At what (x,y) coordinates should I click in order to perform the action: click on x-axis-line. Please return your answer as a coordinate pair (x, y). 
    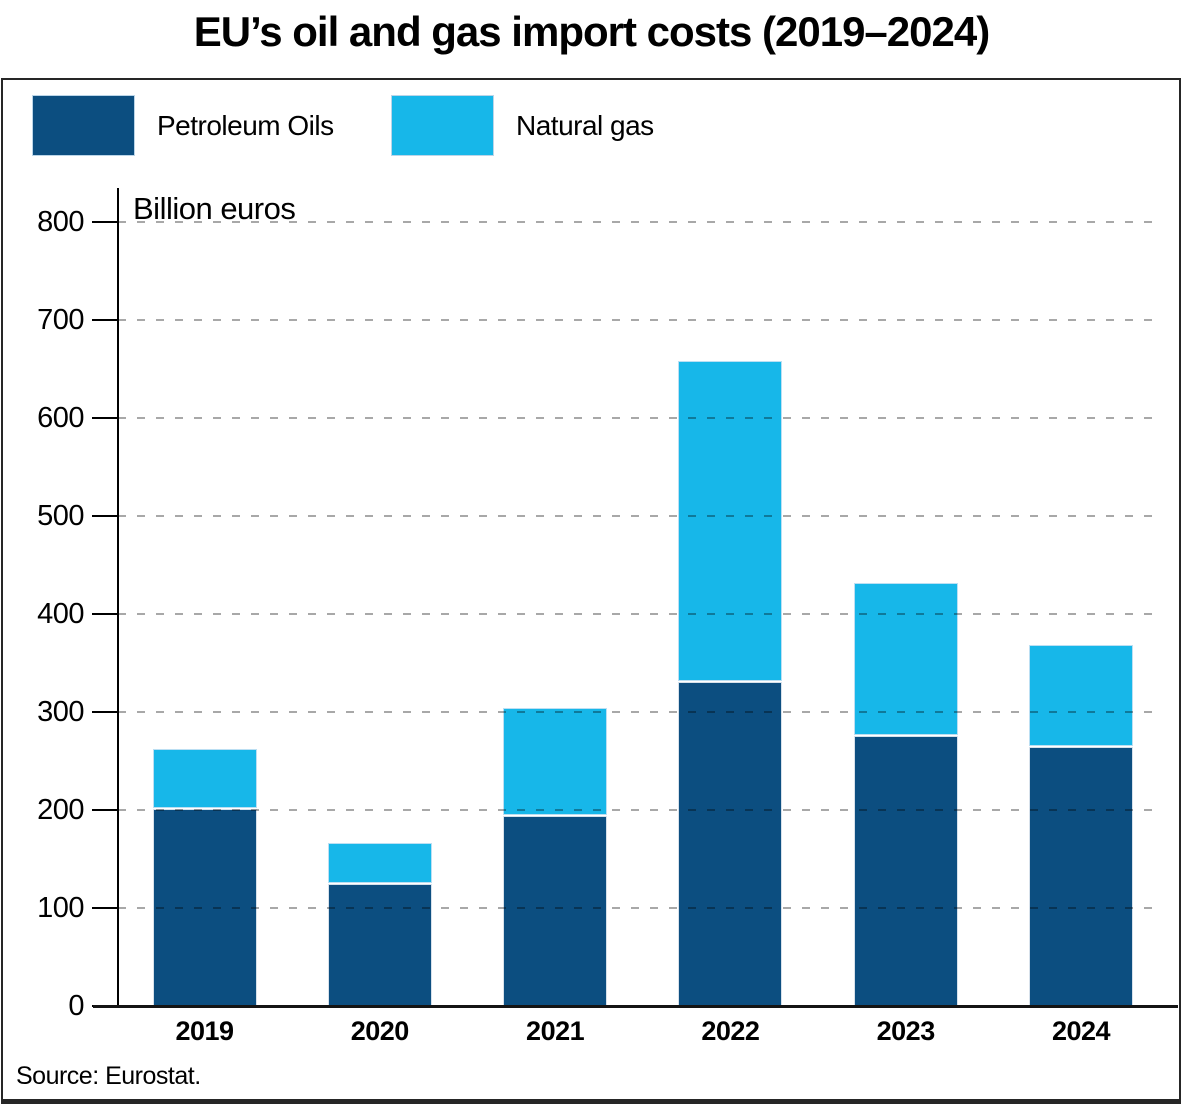
    Looking at the image, I should click on (635, 1006).